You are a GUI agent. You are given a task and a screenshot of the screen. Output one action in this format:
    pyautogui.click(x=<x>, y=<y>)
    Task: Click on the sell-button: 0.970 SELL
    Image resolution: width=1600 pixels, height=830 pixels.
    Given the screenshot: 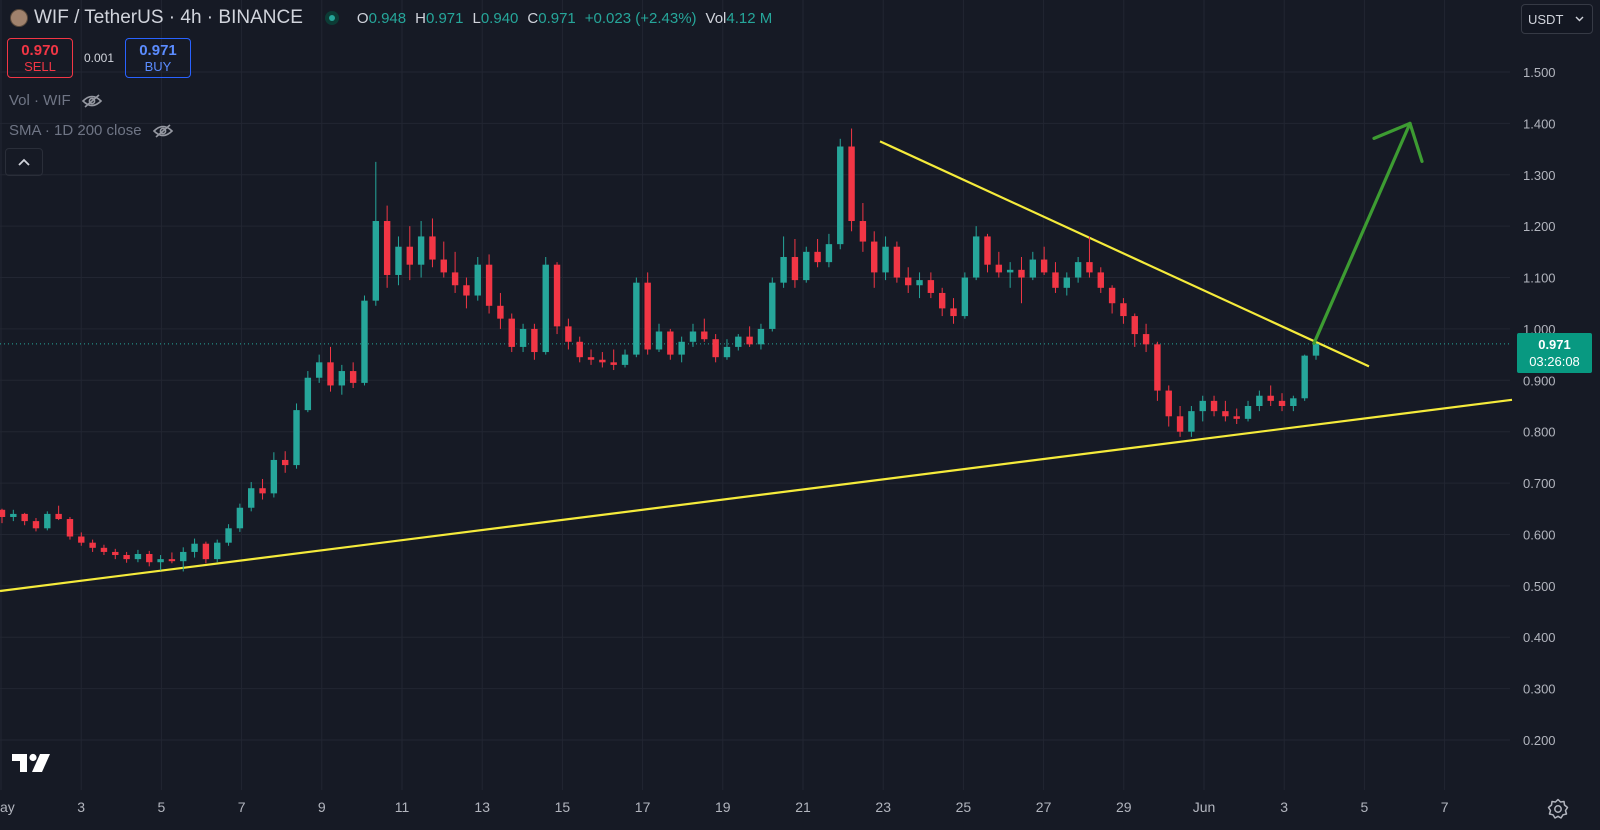 What is the action you would take?
    pyautogui.click(x=40, y=58)
    